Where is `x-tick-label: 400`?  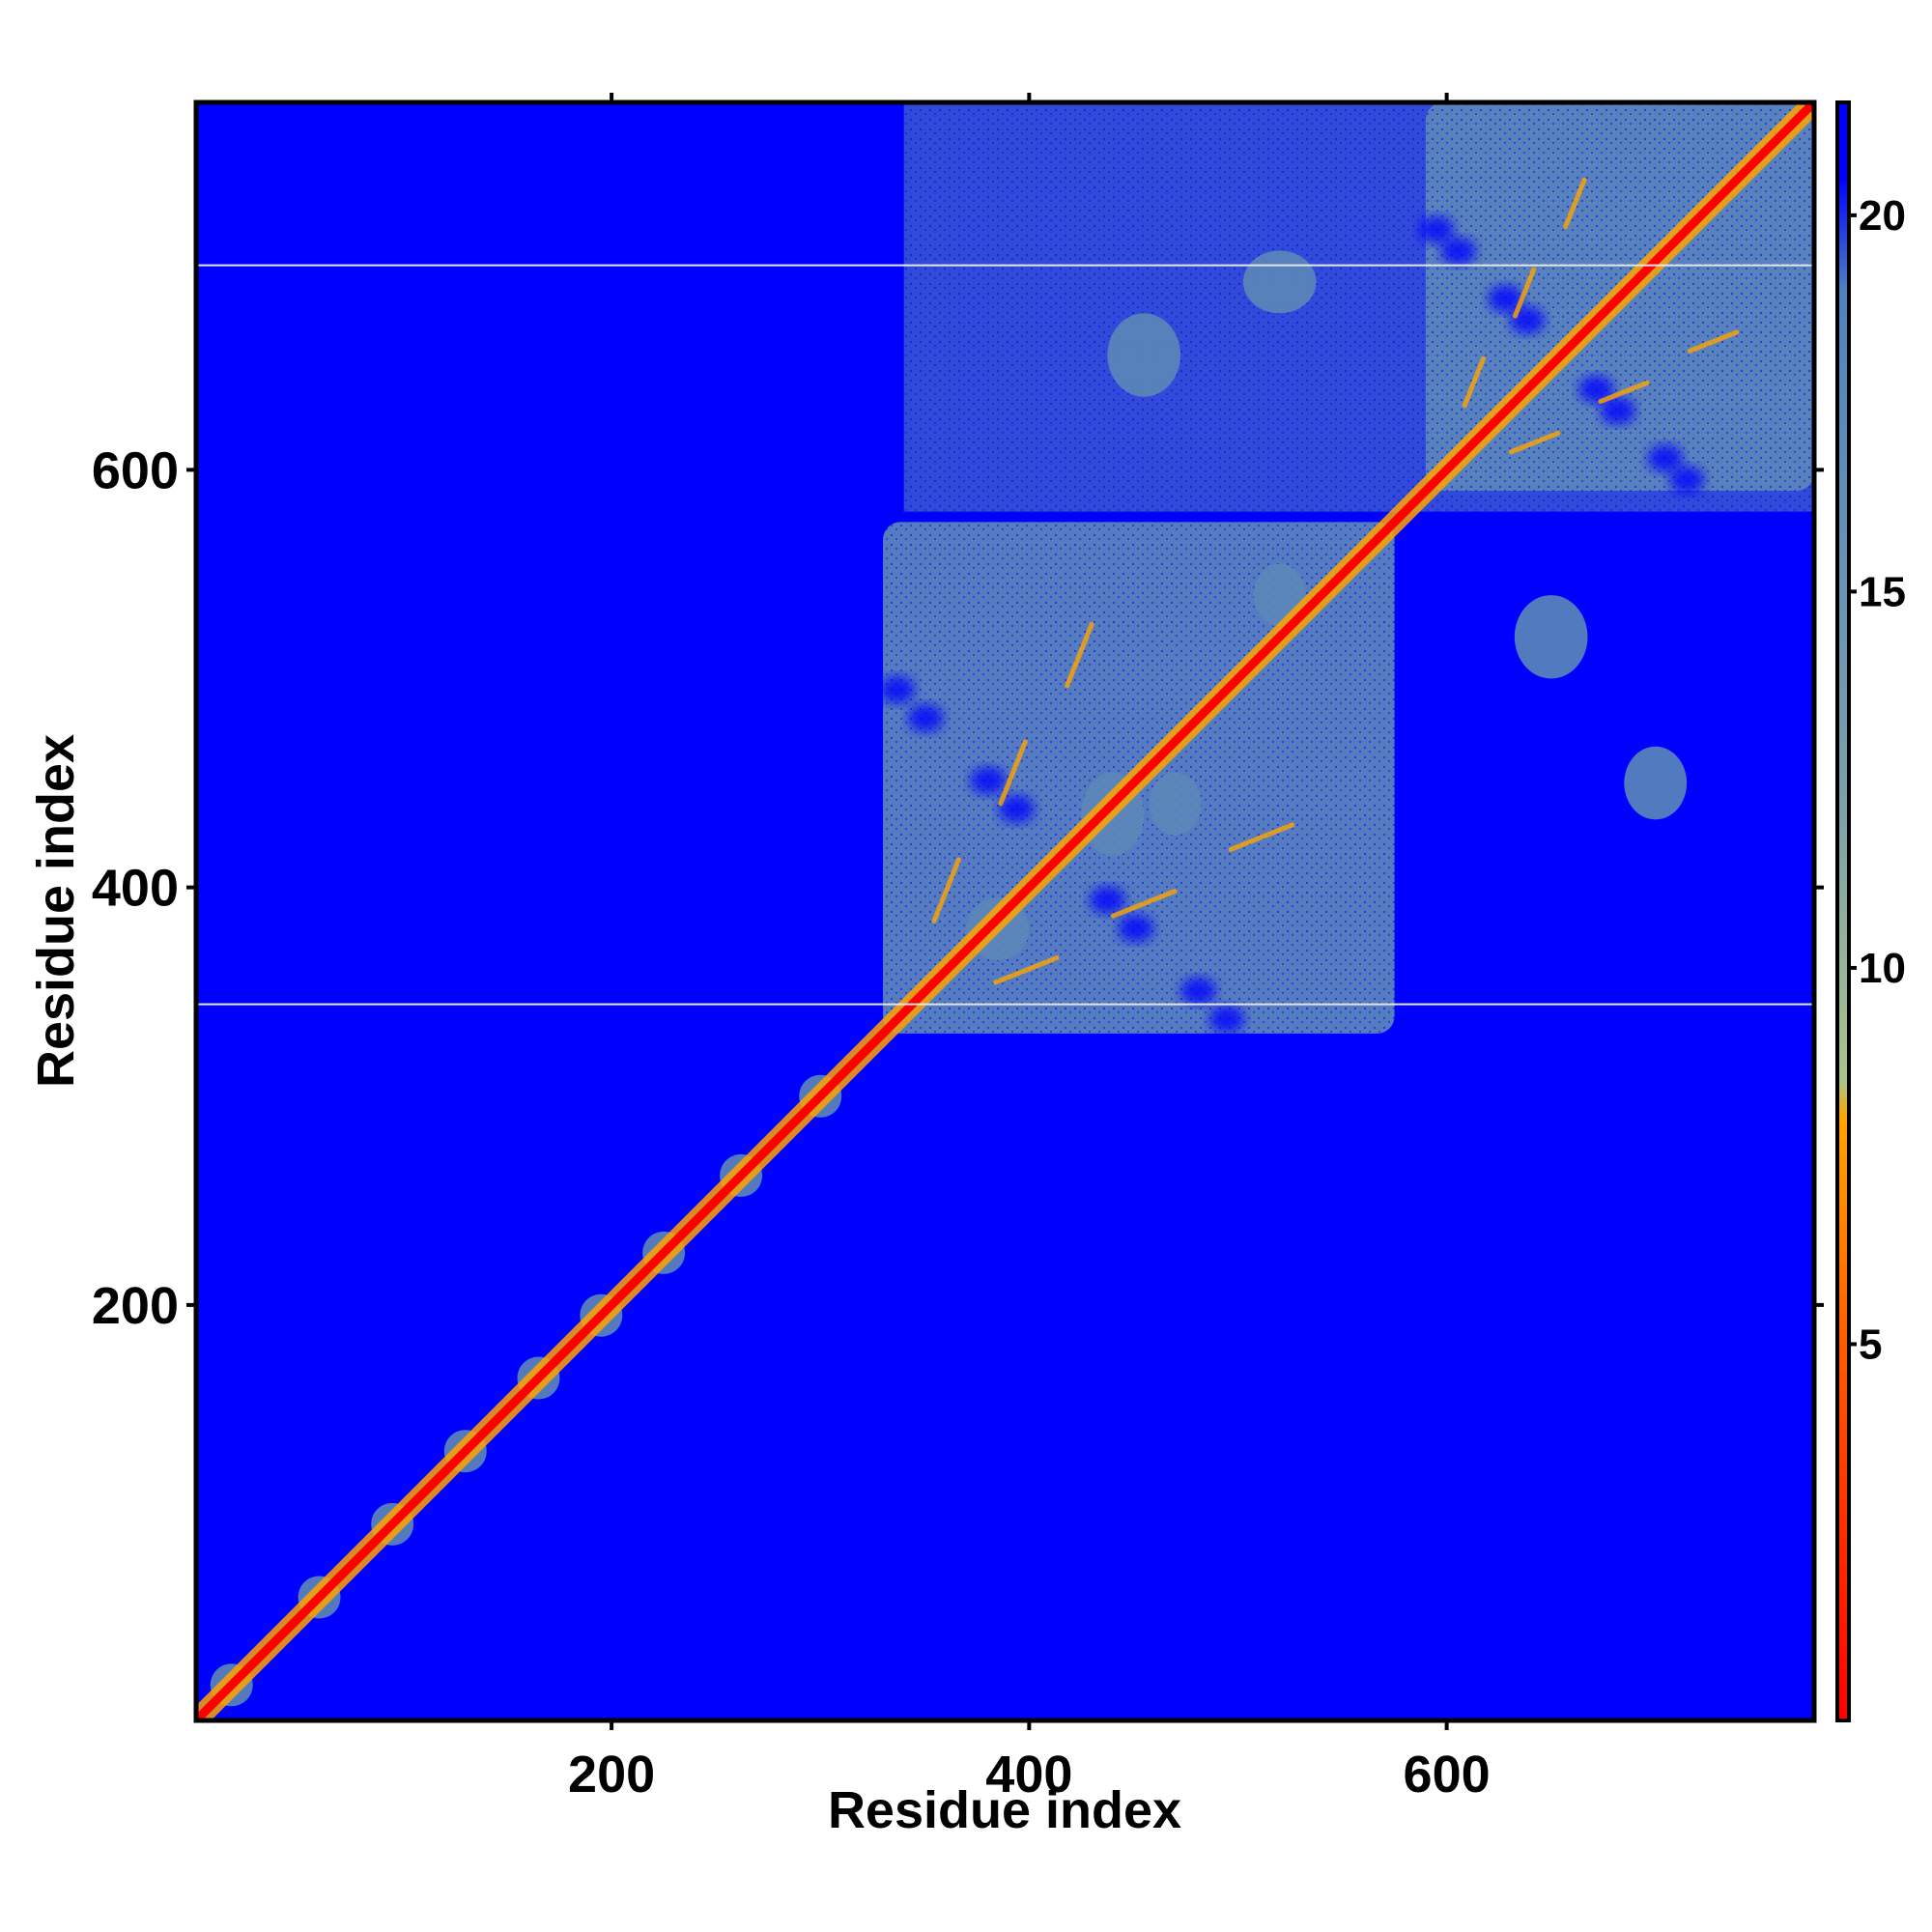 x-tick-label: 400 is located at coordinates (1028, 1775).